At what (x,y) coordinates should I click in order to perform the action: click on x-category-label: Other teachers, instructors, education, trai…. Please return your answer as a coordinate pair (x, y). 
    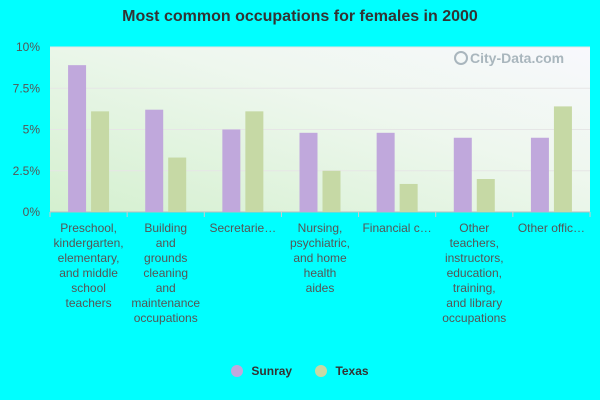
    Looking at the image, I should click on (474, 273).